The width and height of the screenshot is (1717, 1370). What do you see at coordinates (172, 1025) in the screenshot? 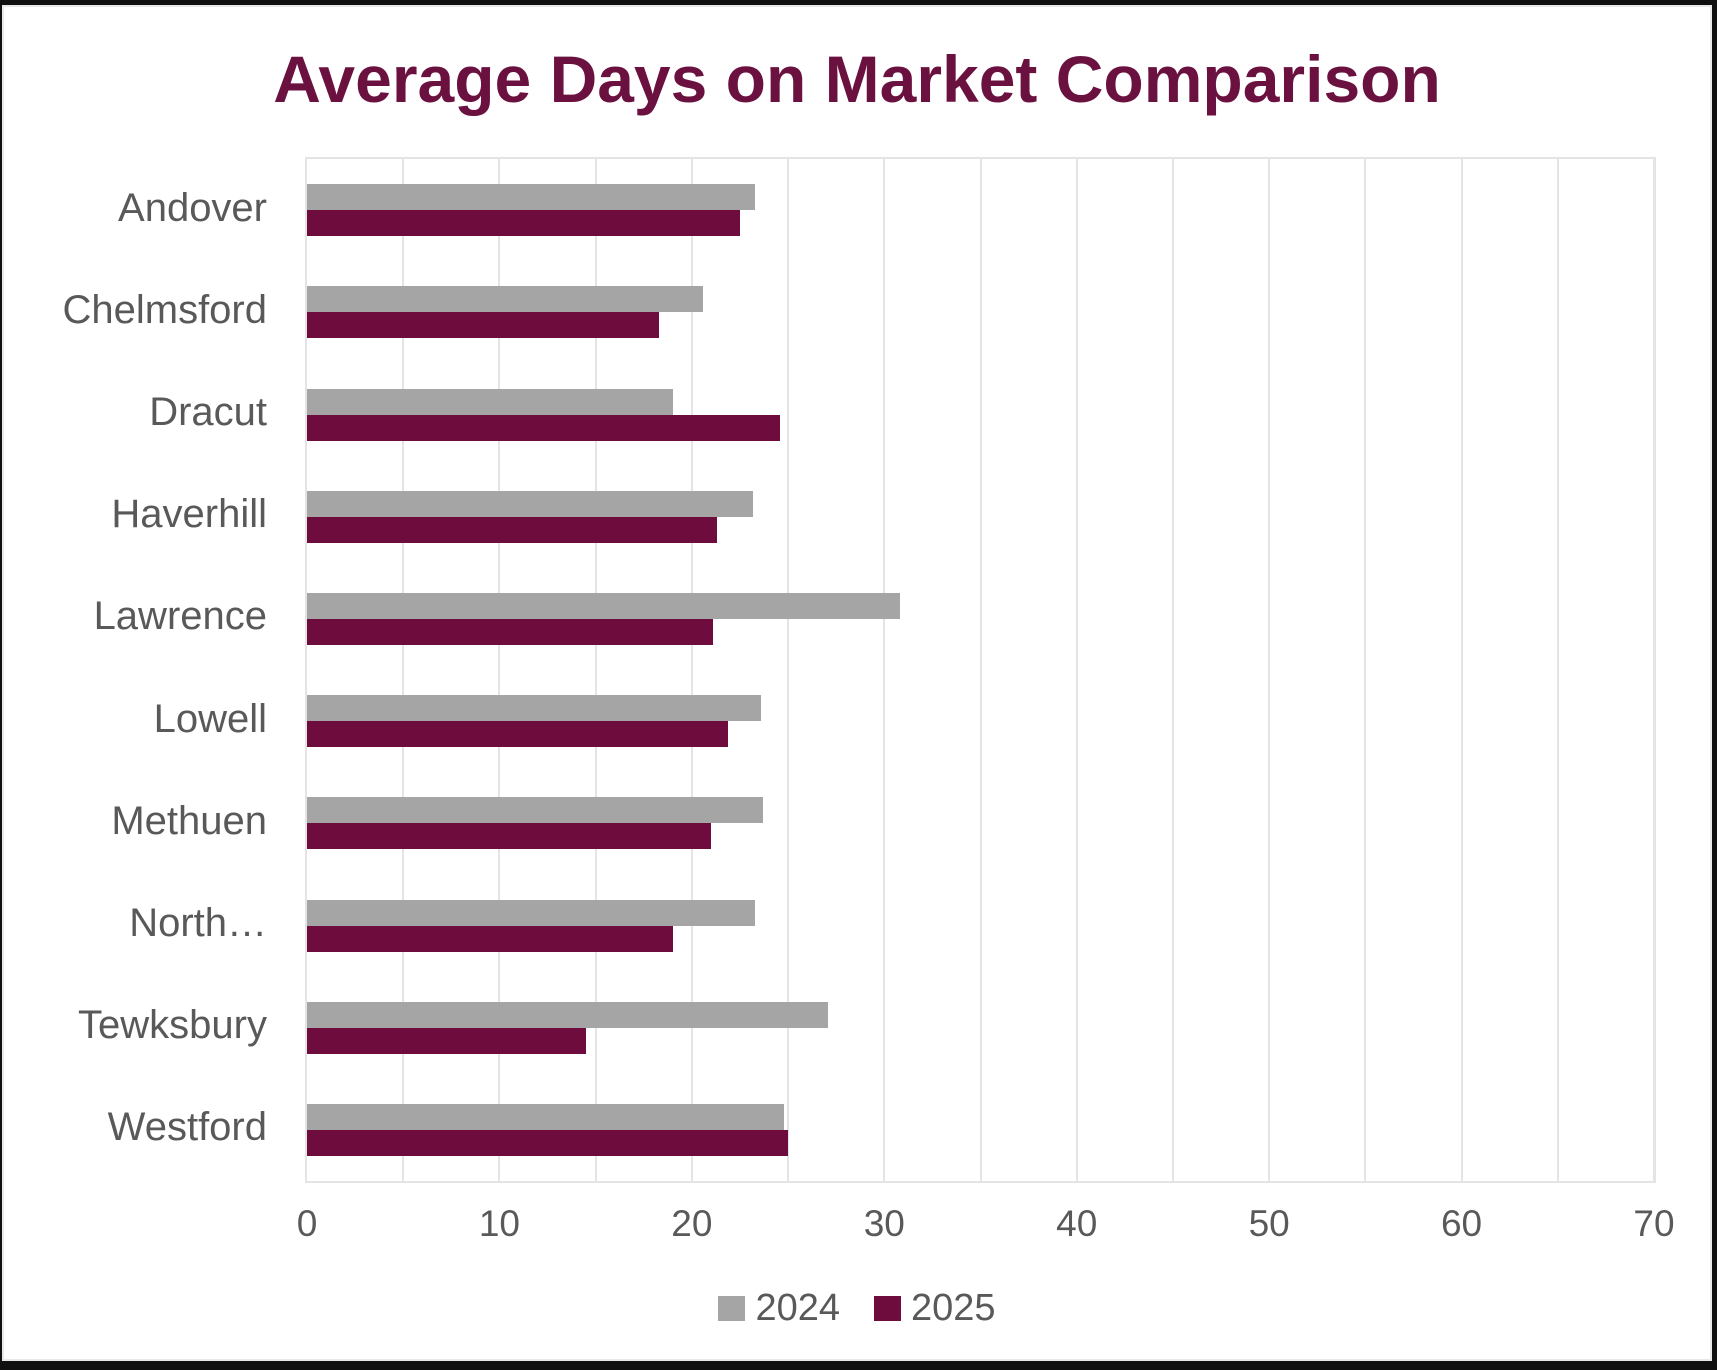
I see `category-label: Tewksbury` at bounding box center [172, 1025].